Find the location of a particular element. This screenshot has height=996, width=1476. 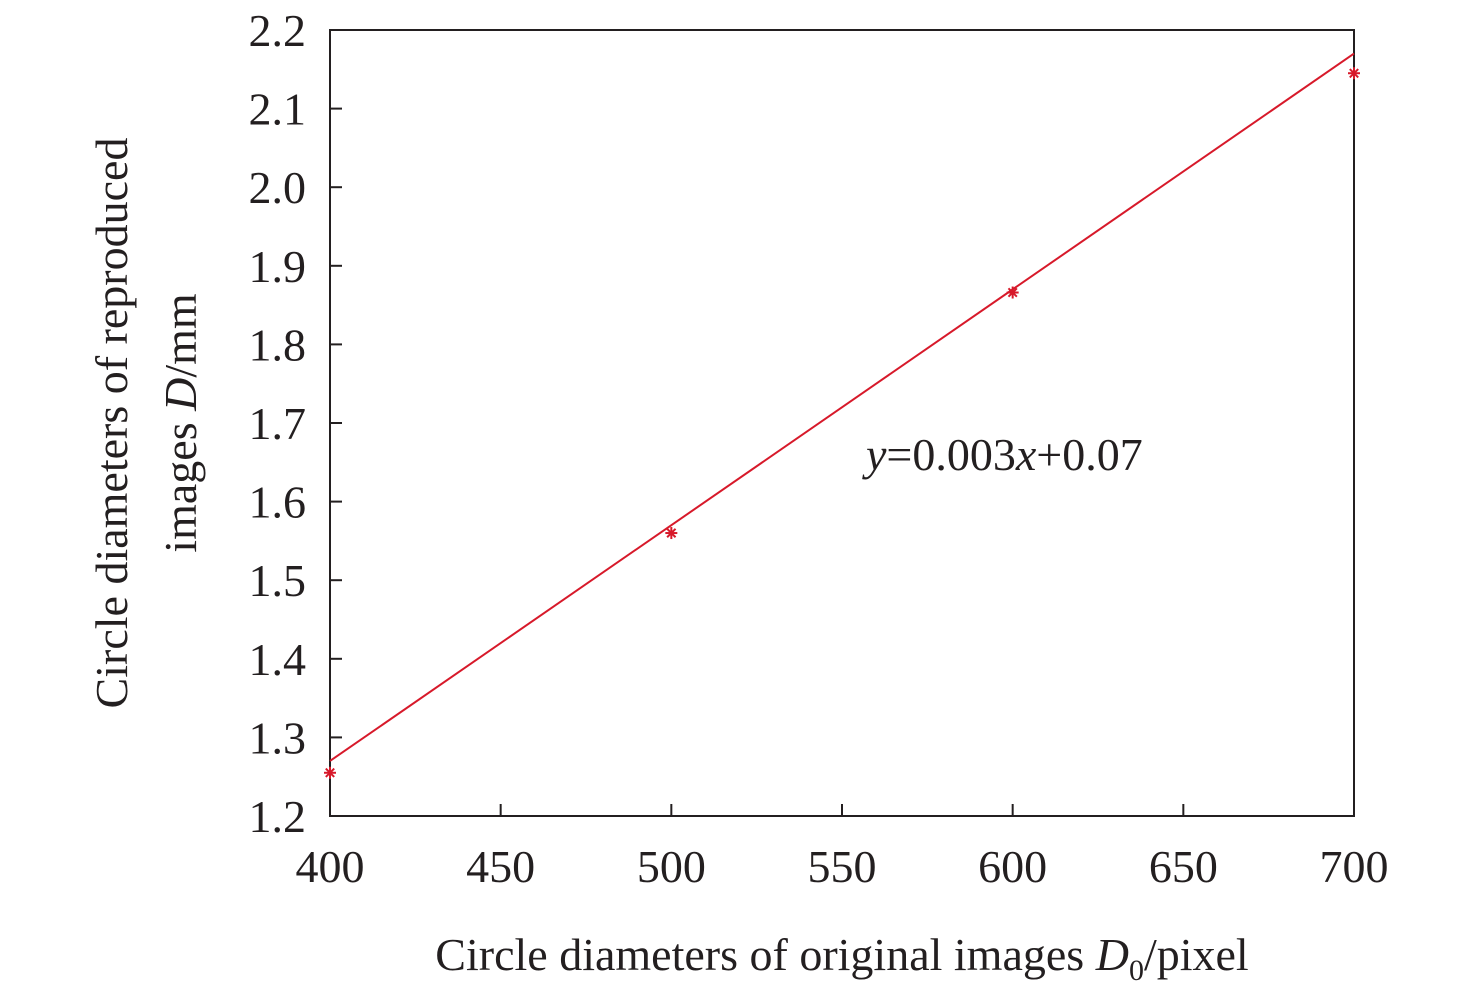

x-axis-title-suffix: /pixel is located at coordinates (1196, 954).